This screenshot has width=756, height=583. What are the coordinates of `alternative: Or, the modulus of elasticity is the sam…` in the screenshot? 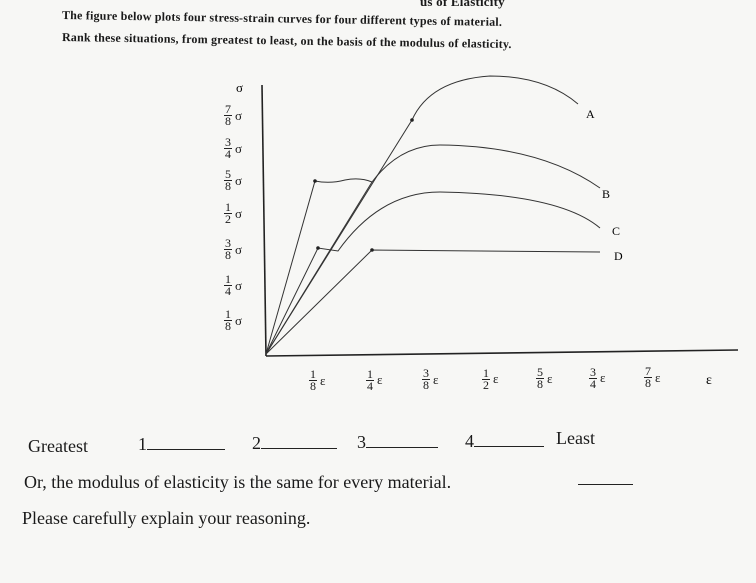 It's located at (238, 482).